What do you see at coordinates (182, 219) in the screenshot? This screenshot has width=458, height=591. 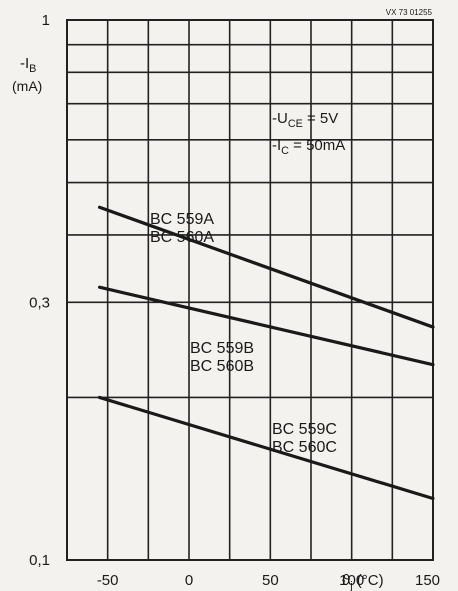 I see `series-label: BC 559A` at bounding box center [182, 219].